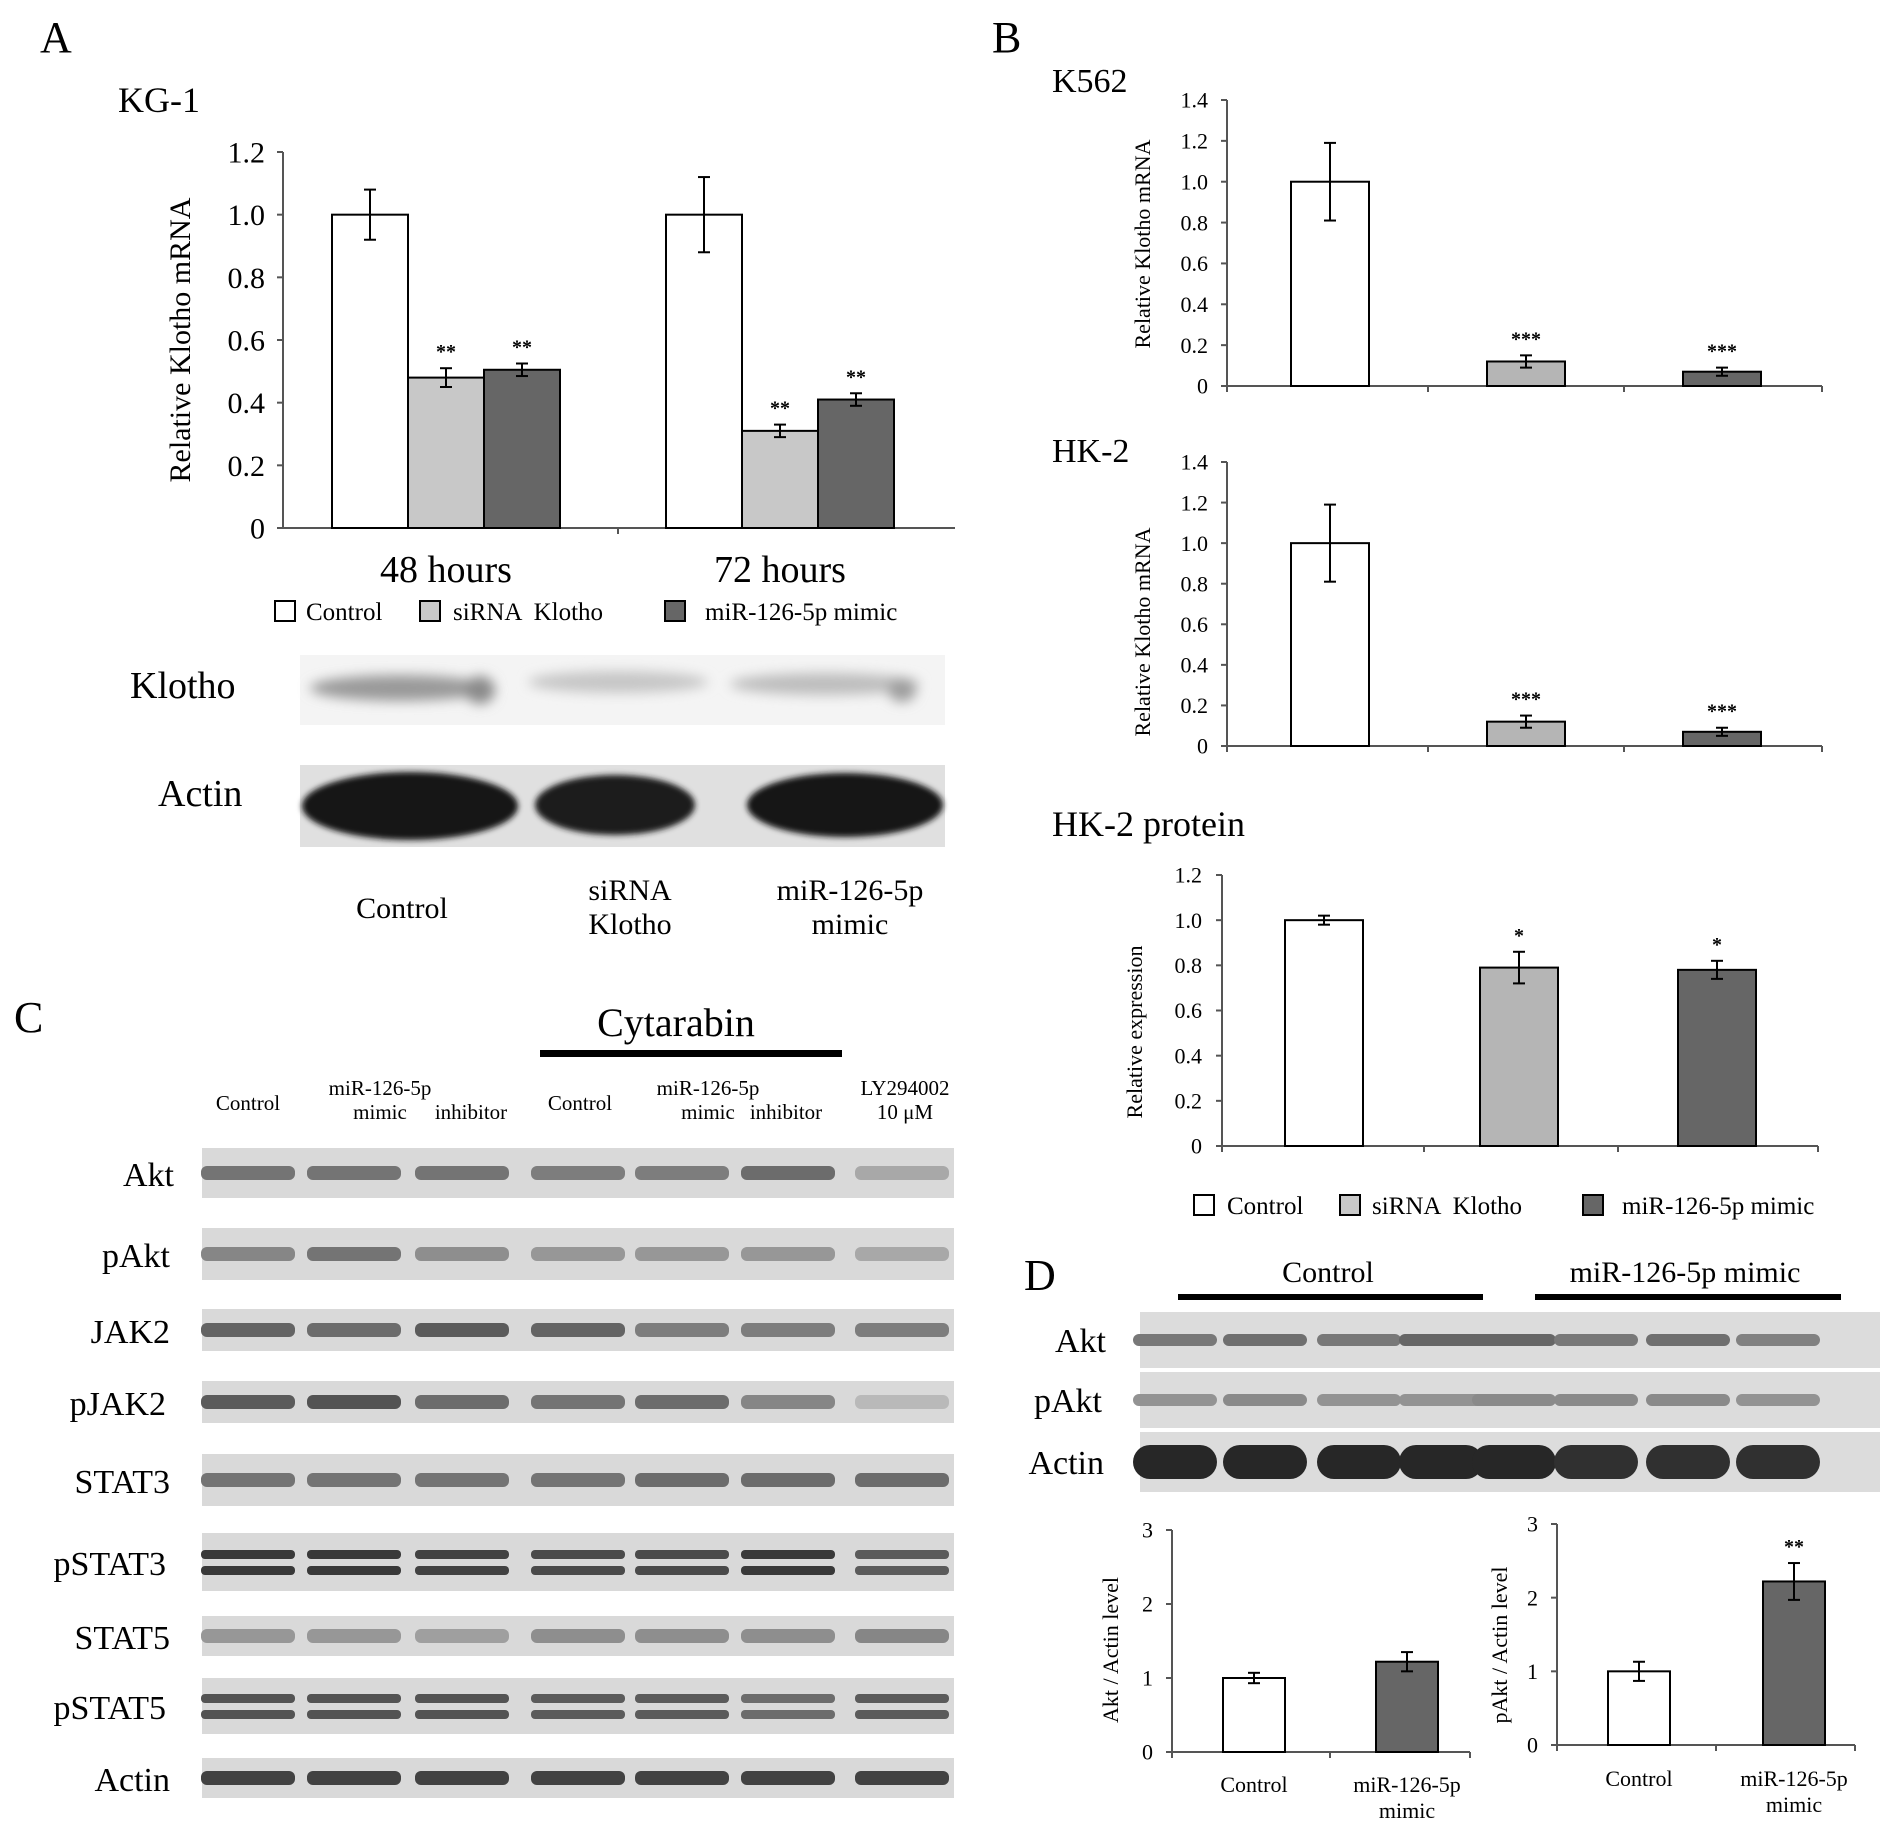  What do you see at coordinates (109, 1708) in the screenshot?
I see `blot-c-row-label: pSTAT5` at bounding box center [109, 1708].